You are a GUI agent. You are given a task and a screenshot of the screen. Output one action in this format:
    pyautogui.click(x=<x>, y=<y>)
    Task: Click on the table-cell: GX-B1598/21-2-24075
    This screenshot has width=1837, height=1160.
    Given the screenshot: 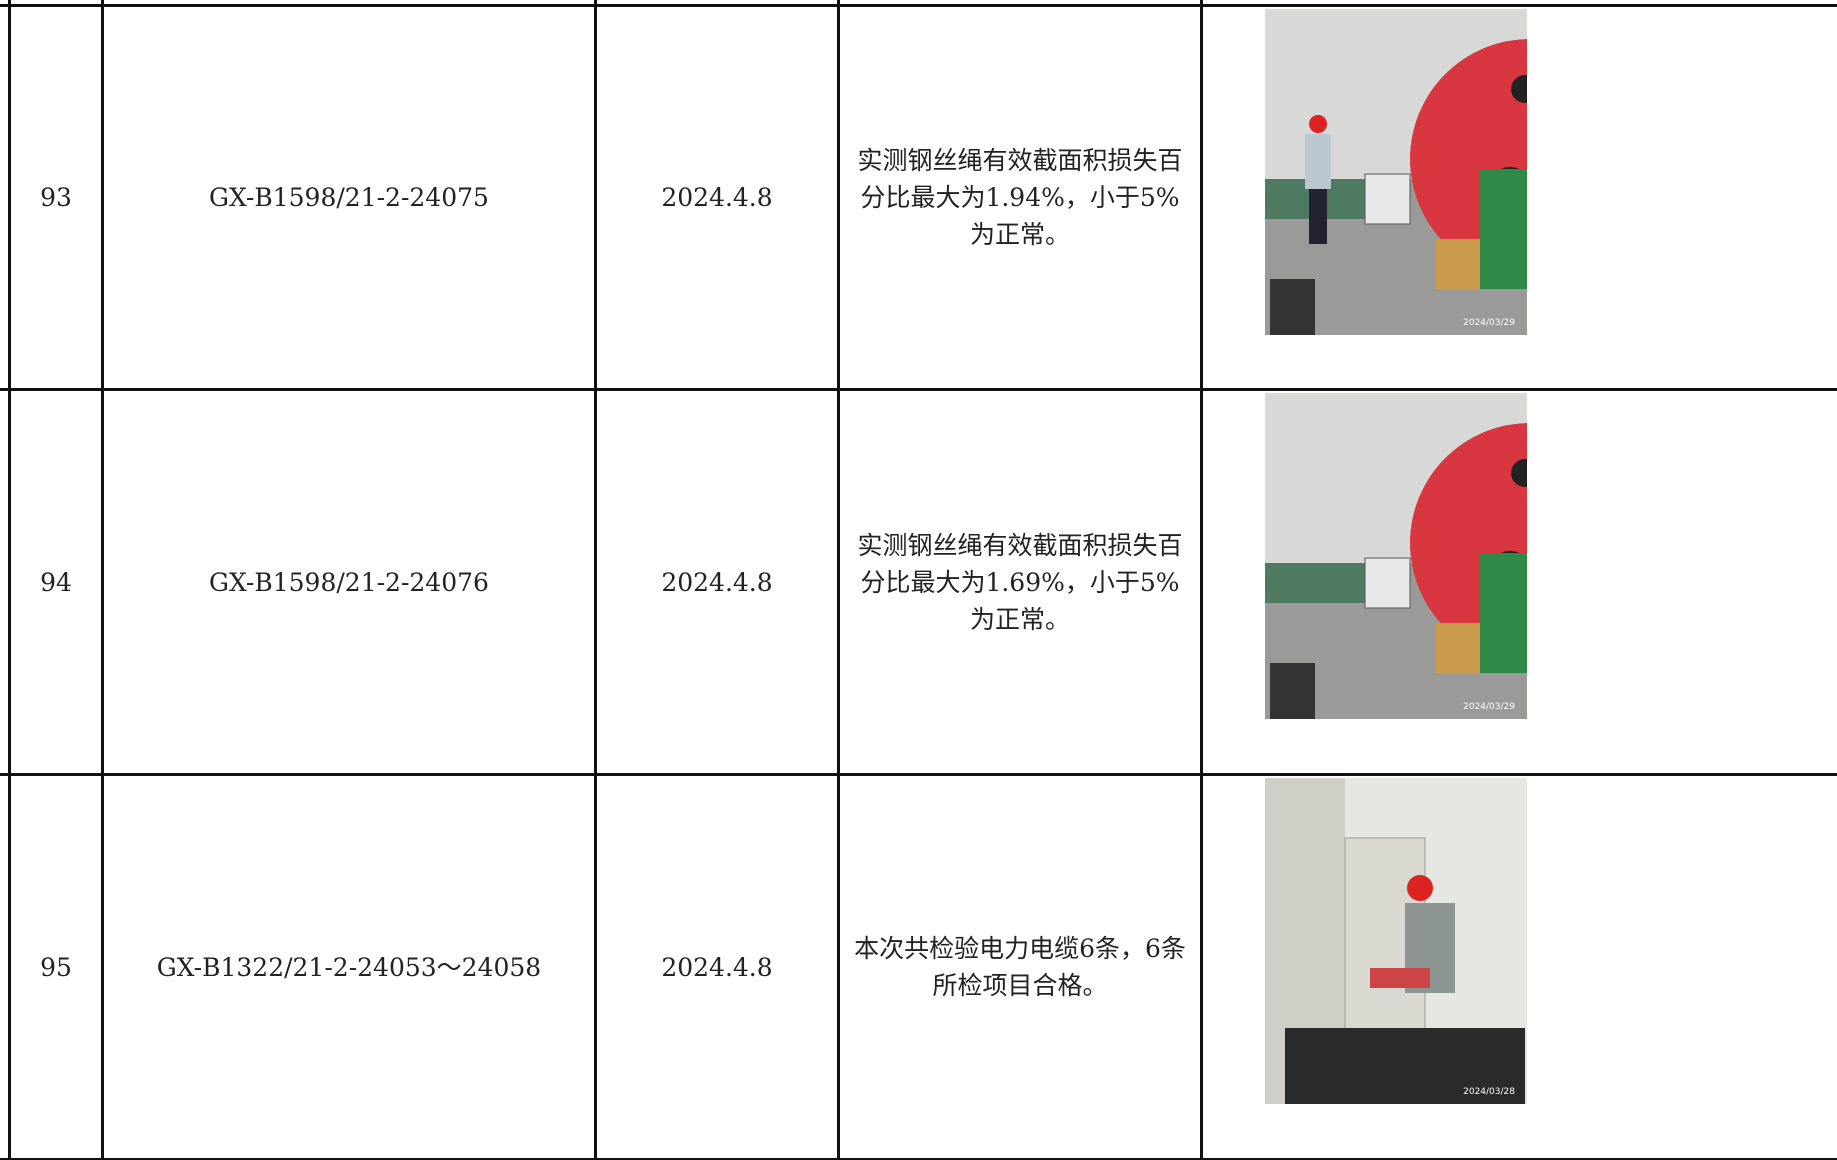 What is the action you would take?
    pyautogui.click(x=349, y=197)
    